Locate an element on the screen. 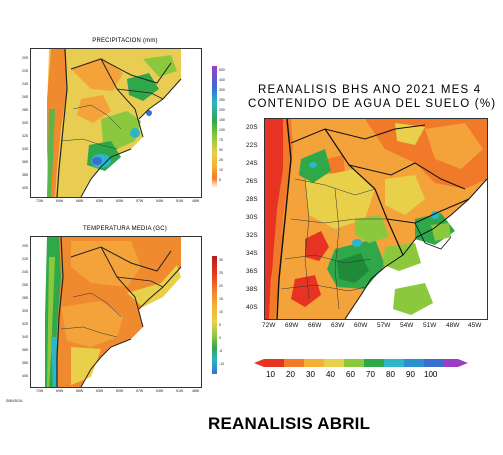 This screenshot has width=503, height=455. precip-lat-tick: 34S is located at coordinates (25, 149).